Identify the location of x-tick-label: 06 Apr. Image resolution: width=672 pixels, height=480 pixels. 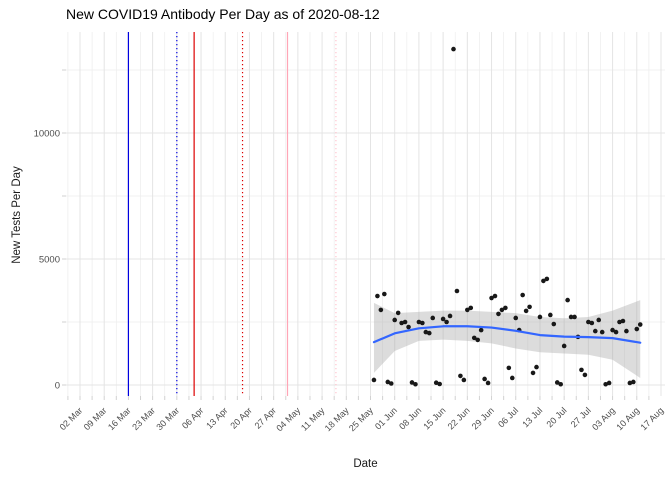
(192, 417).